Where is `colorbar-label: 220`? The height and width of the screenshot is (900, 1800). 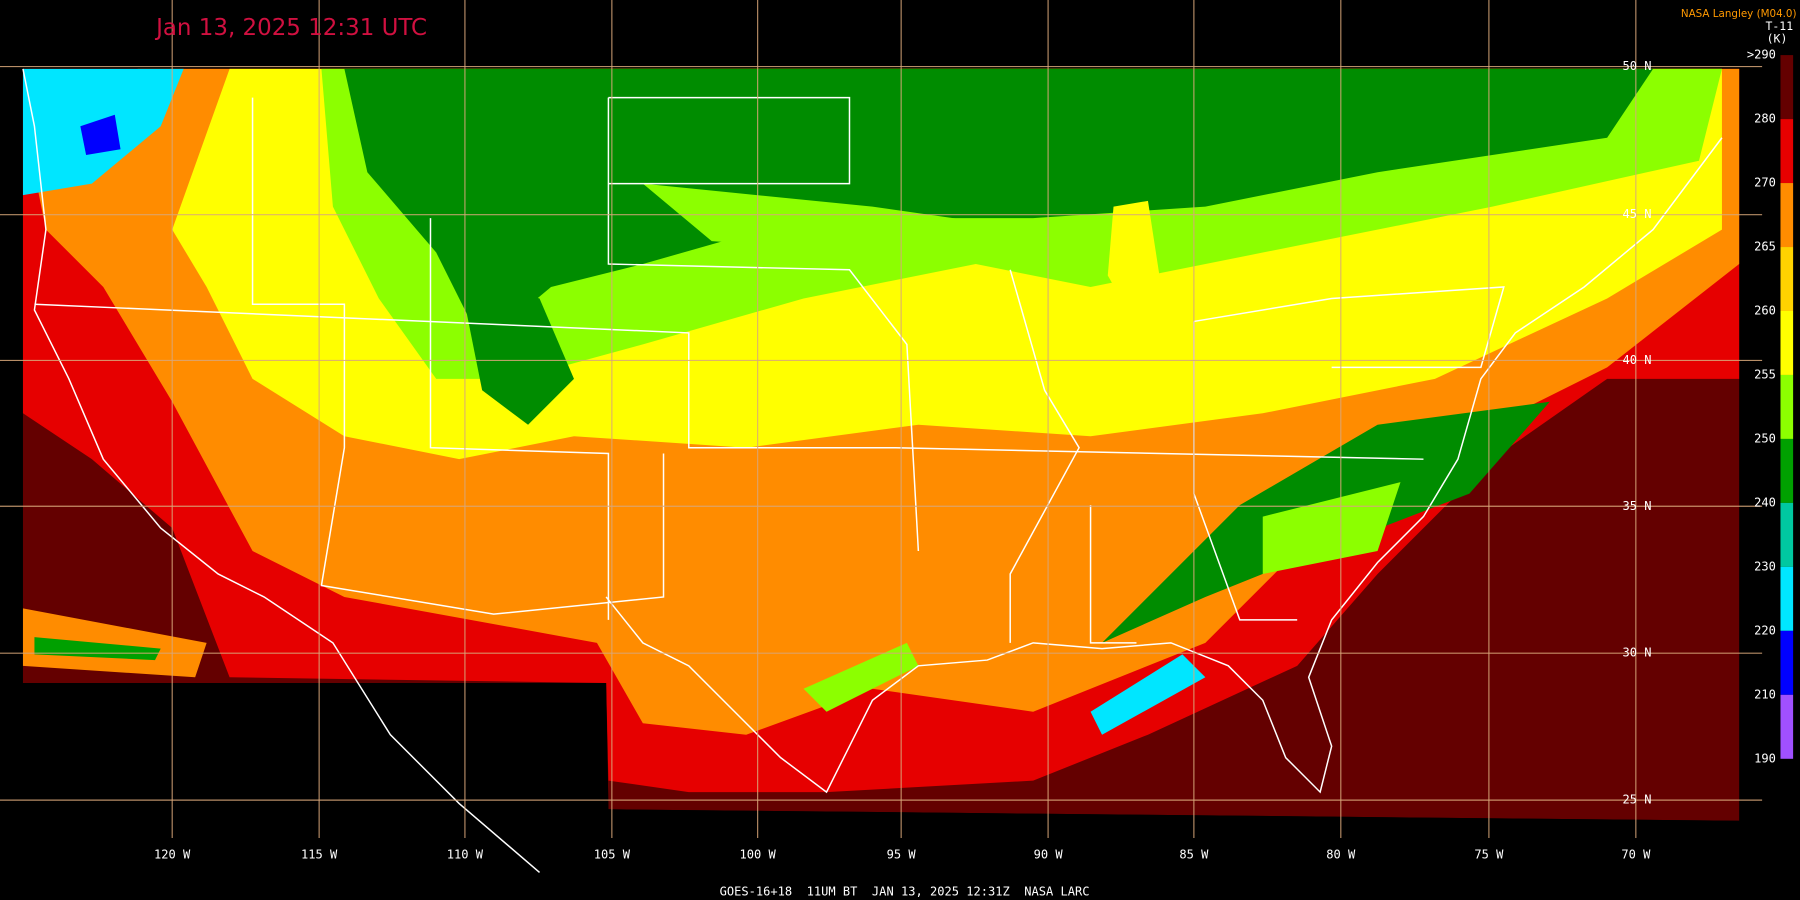
colorbar-label: 220 is located at coordinates (1765, 630).